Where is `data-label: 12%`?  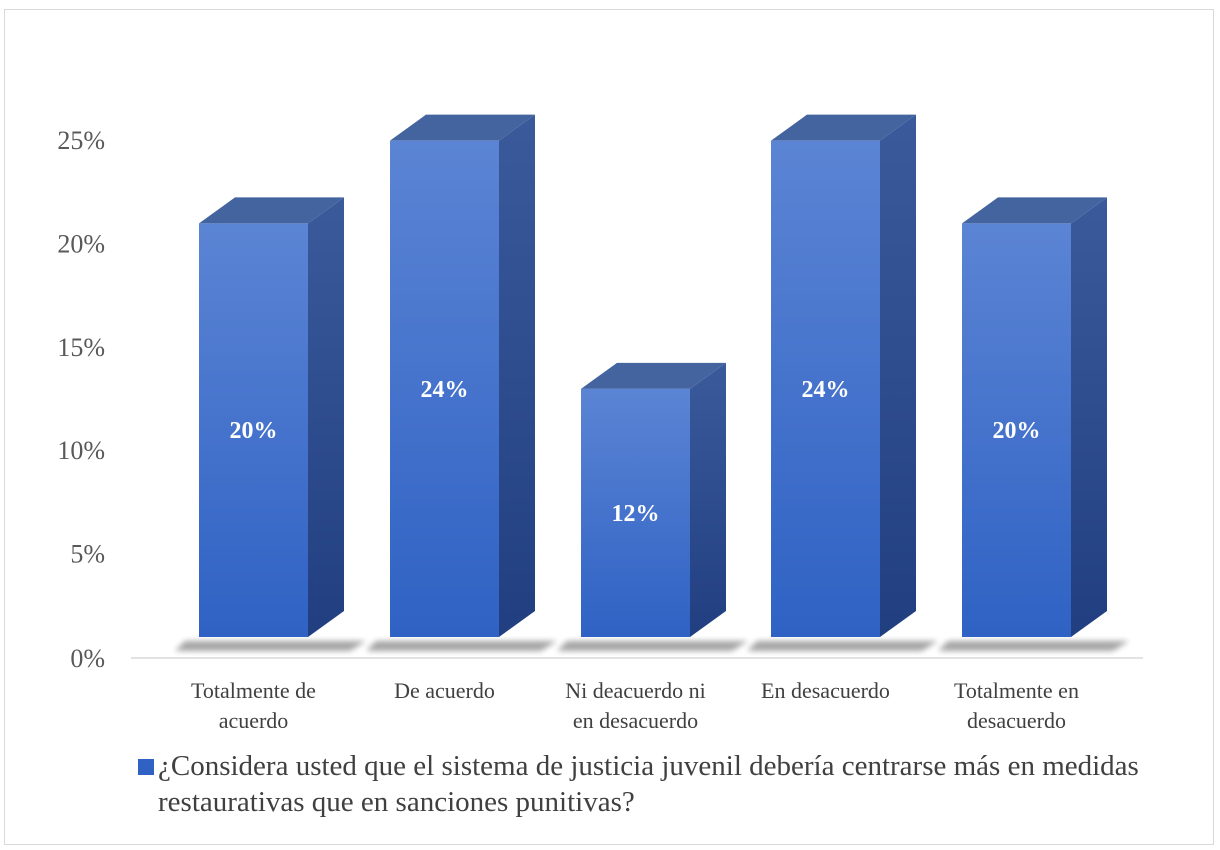
data-label: 12% is located at coordinates (636, 514).